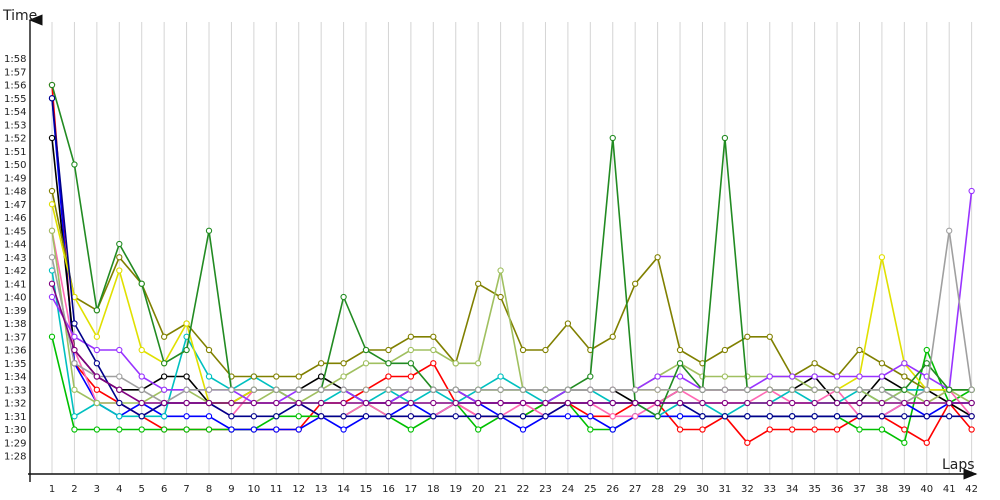 The image size is (1000, 500). Describe the element at coordinates (15, 443) in the screenshot. I see `y-tick-label: 1:29` at that location.